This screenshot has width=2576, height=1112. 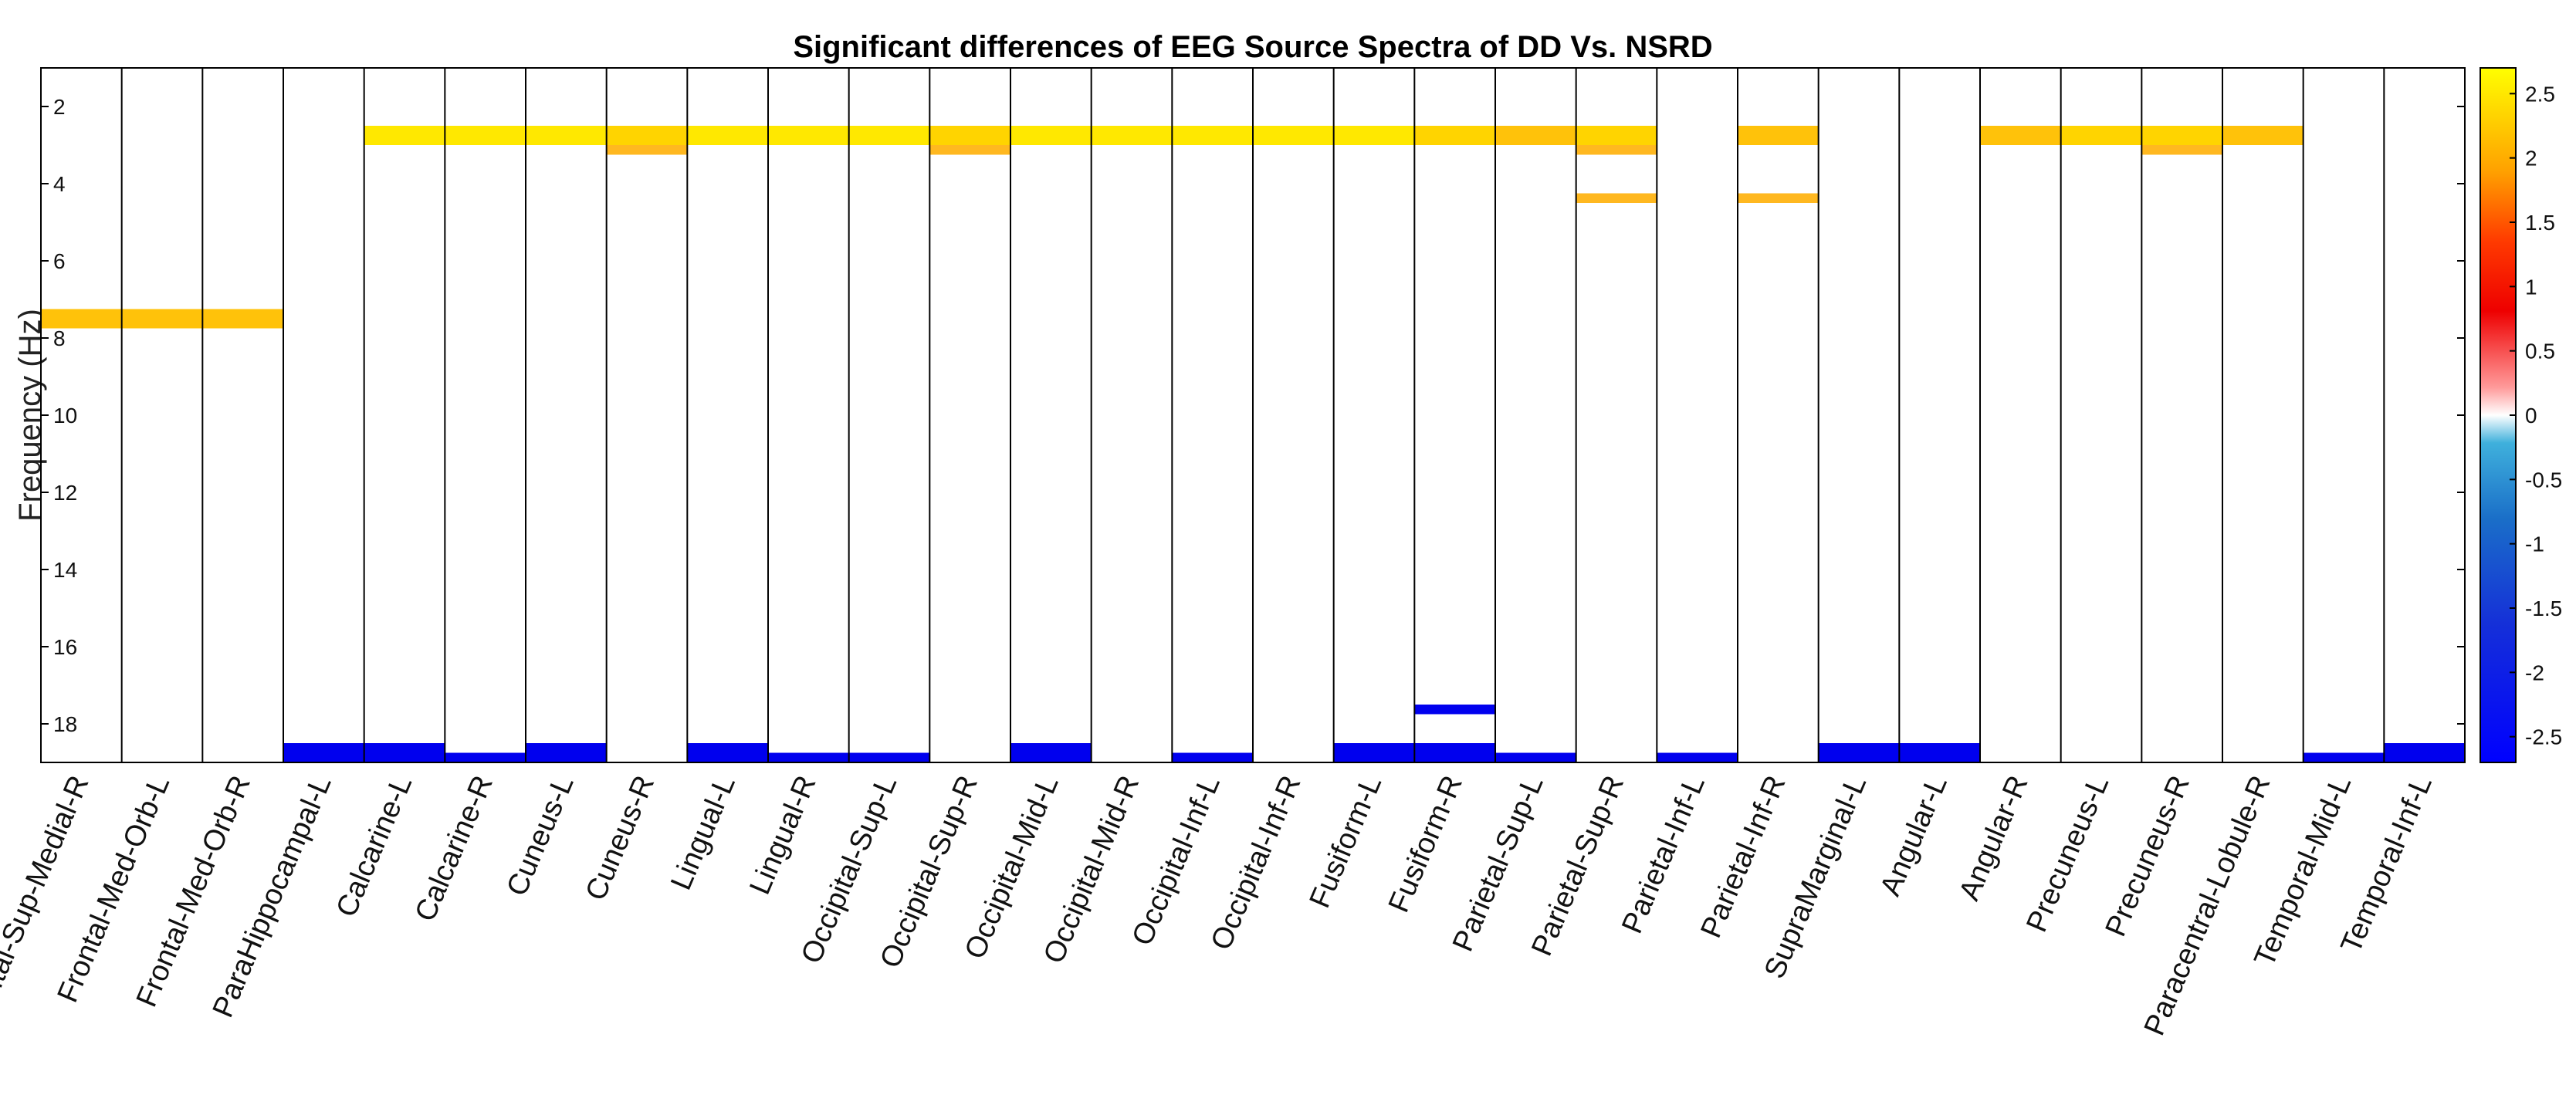 What do you see at coordinates (1347, 842) in the screenshot?
I see `x-tick-label: Fusiform-L` at bounding box center [1347, 842].